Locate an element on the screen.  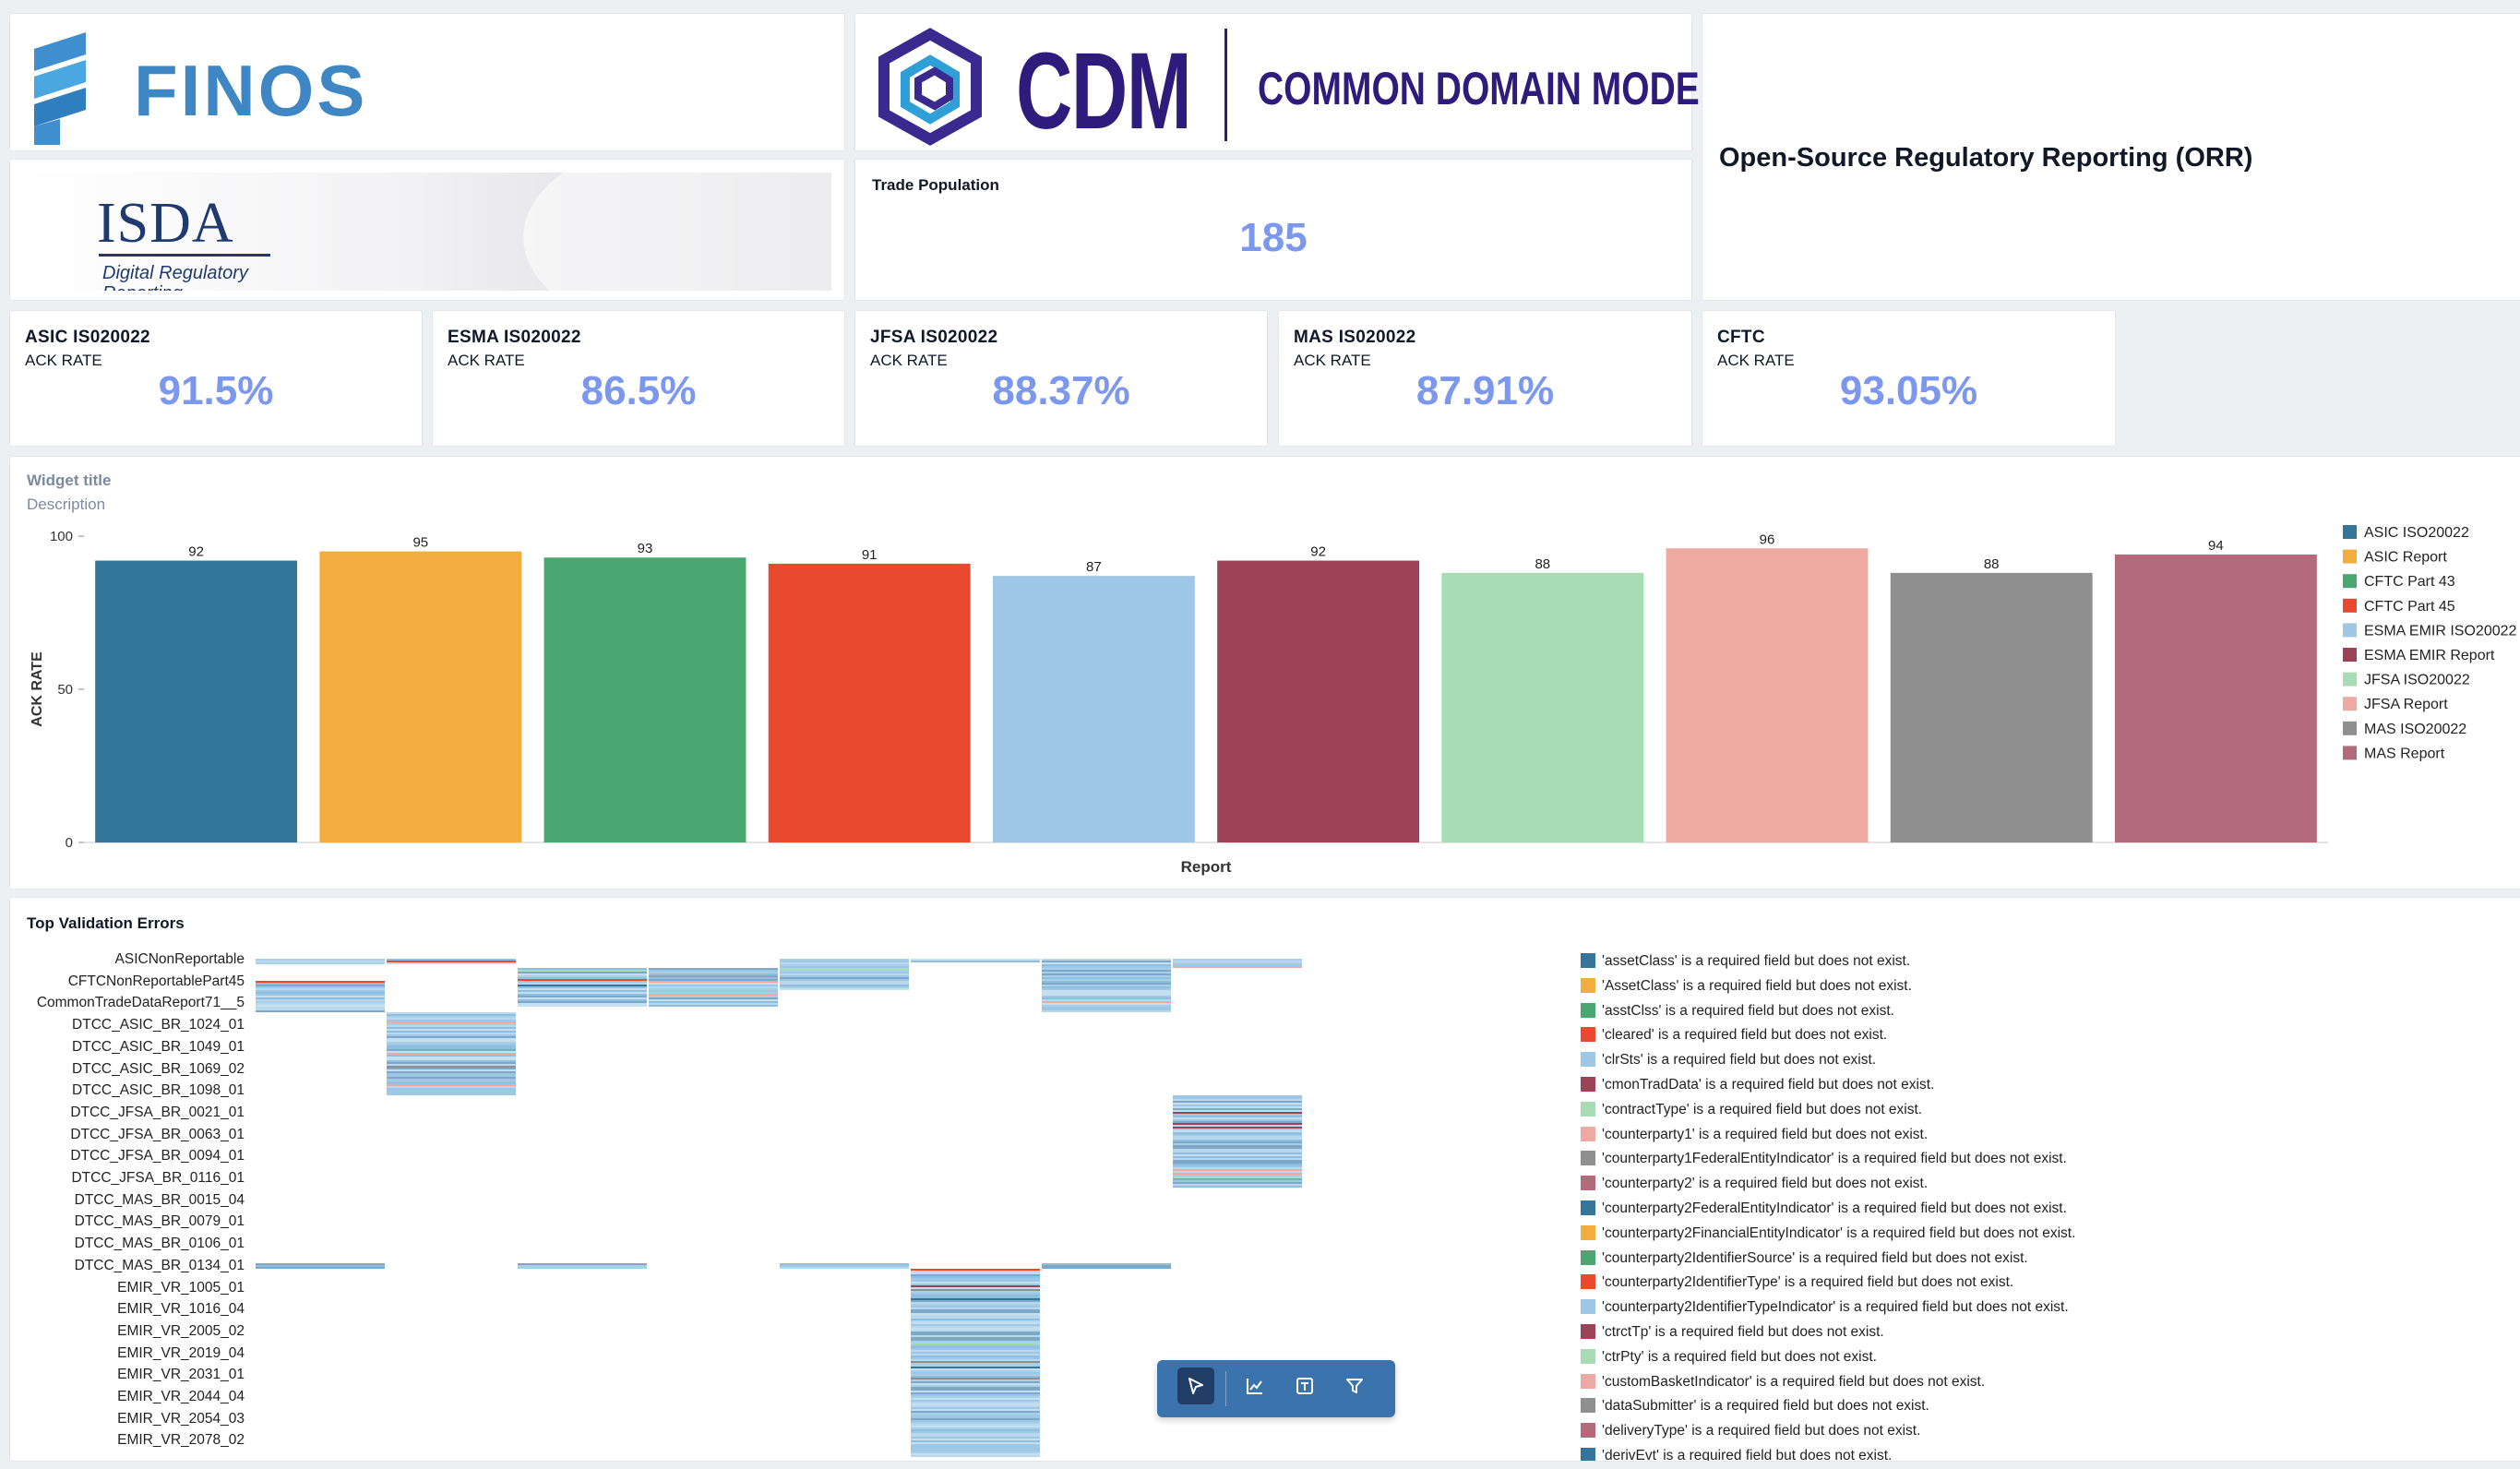
bar-value-label: 93 is located at coordinates (645, 548).